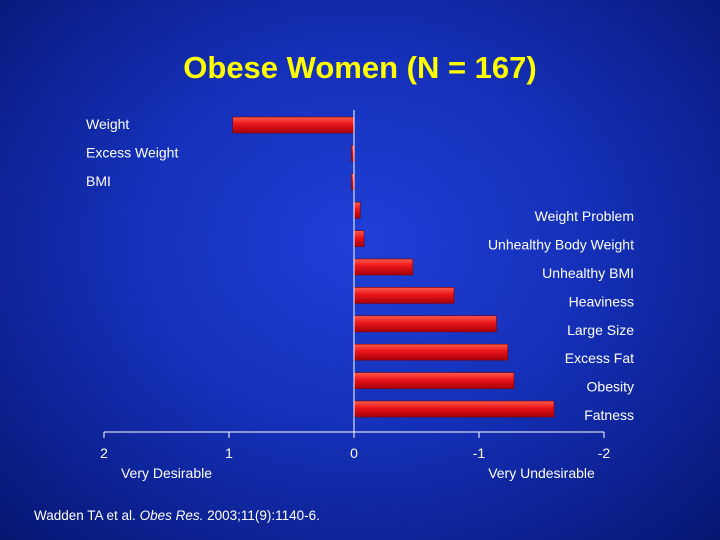  Describe the element at coordinates (604, 453) in the screenshot. I see `x-tick-label: -2` at that location.